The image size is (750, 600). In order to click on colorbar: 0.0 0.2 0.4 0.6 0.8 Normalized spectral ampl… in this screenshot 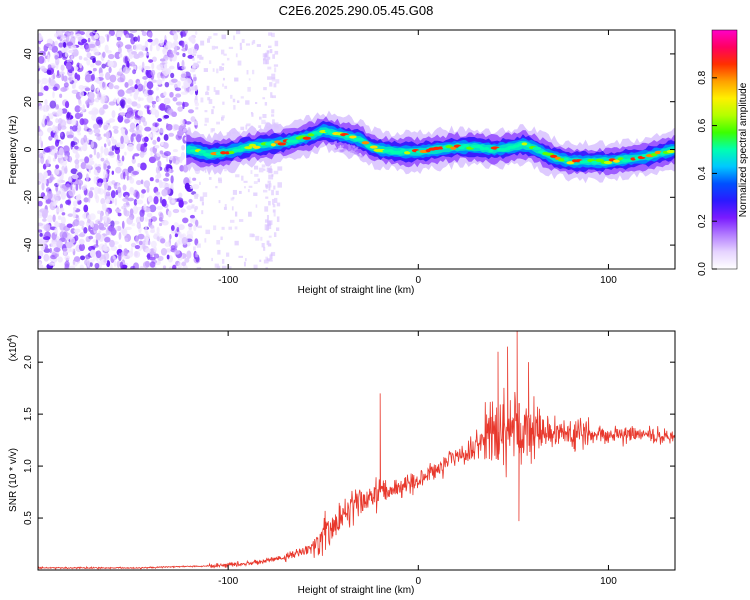, I will do `click(723, 152)`.